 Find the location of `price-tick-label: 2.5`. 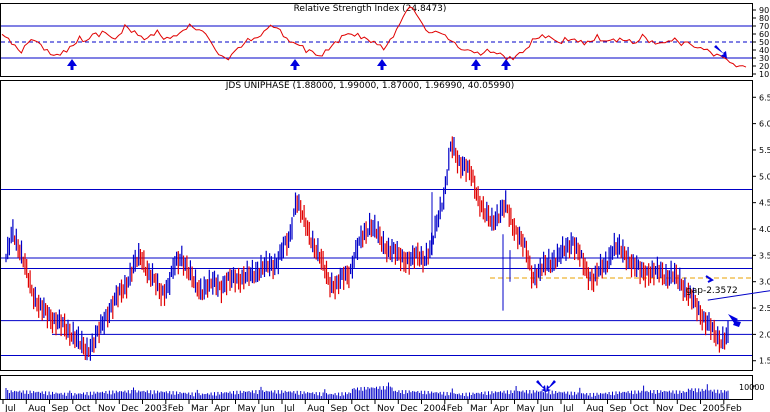

price-tick-label: 2.5 is located at coordinates (764, 308).